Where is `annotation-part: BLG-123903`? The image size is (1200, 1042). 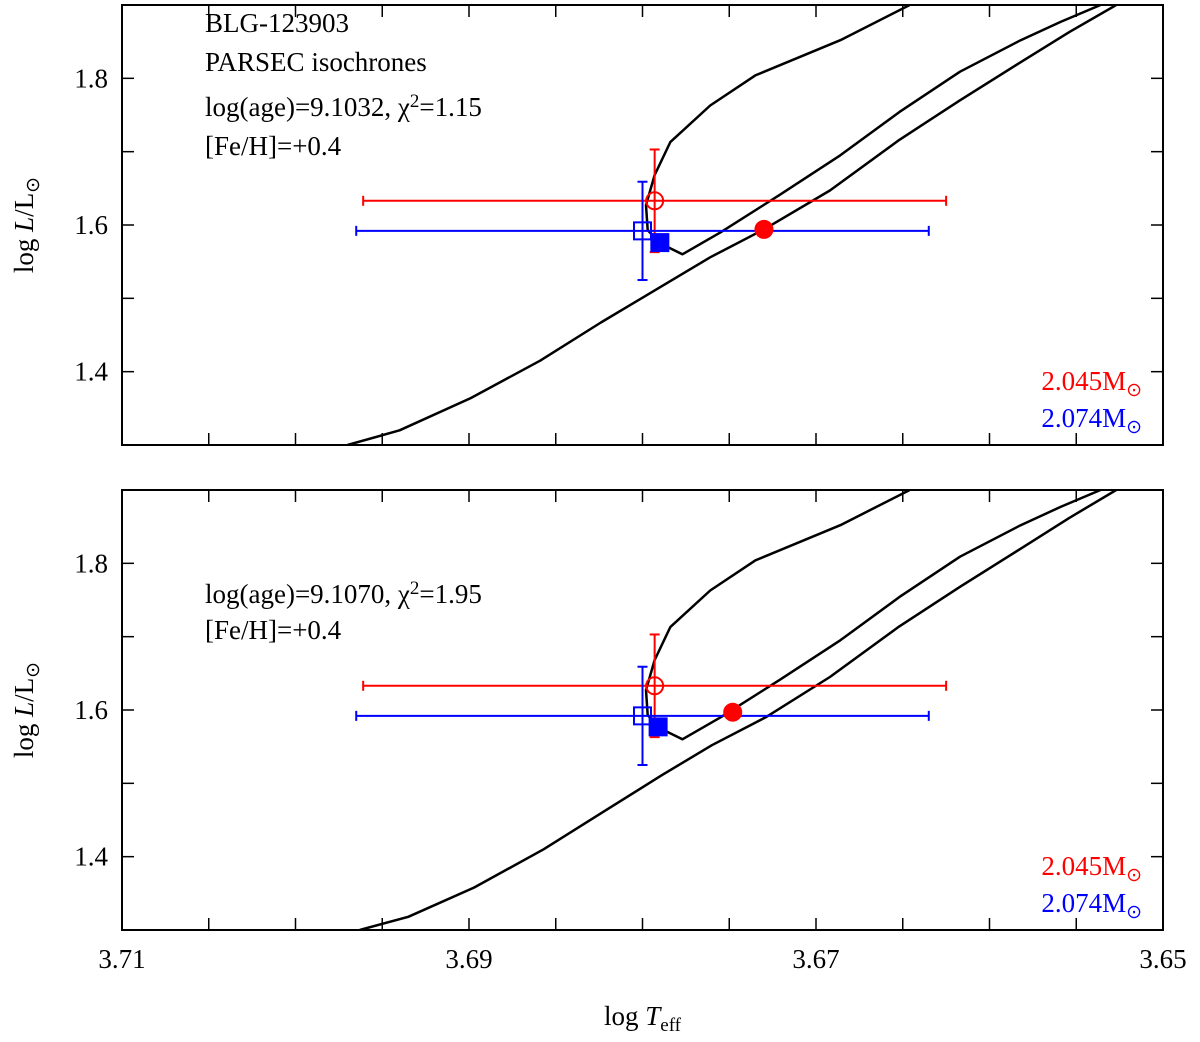 annotation-part: BLG-123903 is located at coordinates (277, 23).